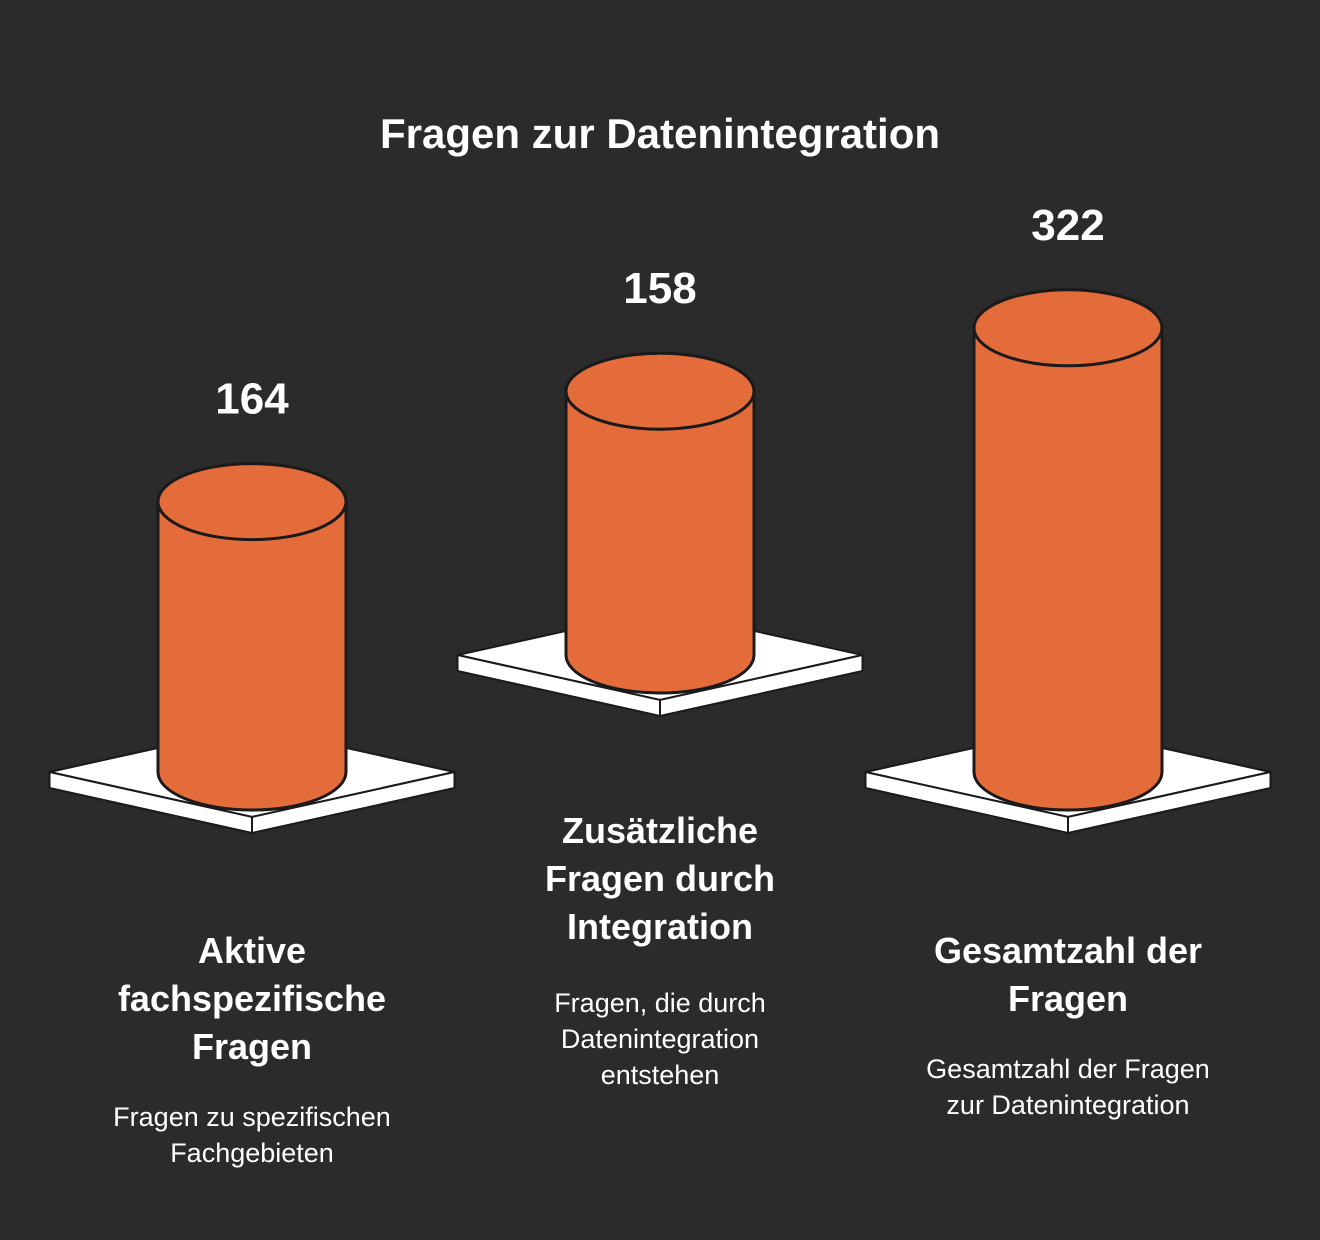  I want to click on value-label: 158, so click(659, 288).